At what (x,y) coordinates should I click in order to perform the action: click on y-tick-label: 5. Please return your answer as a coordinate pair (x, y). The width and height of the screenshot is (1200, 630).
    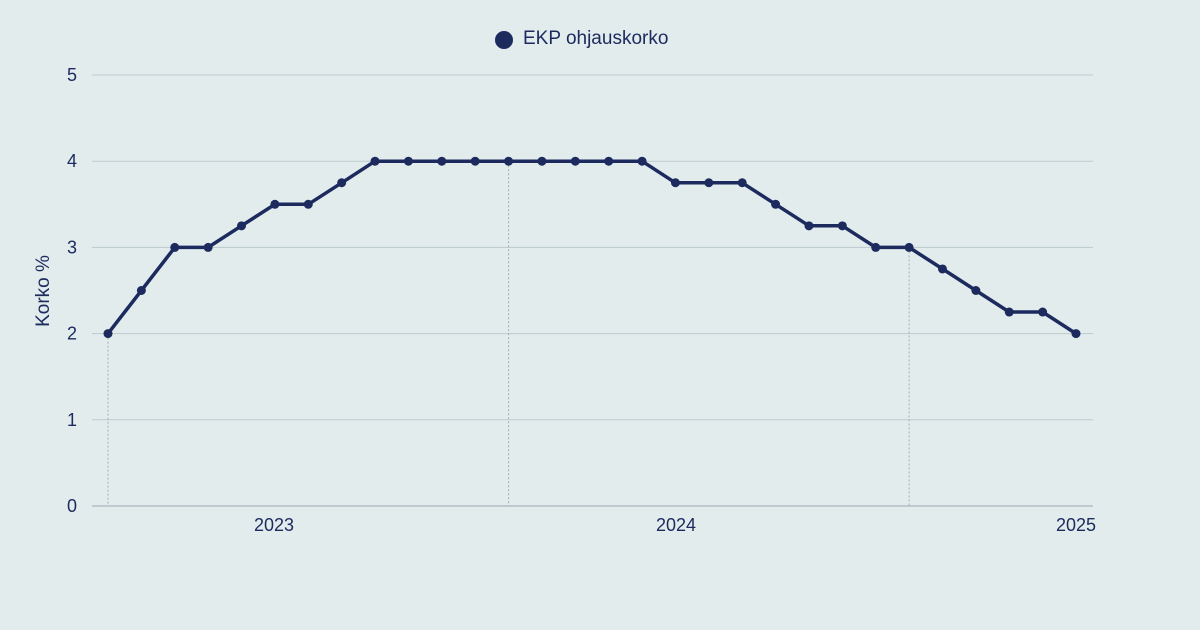
    Looking at the image, I should click on (72, 75).